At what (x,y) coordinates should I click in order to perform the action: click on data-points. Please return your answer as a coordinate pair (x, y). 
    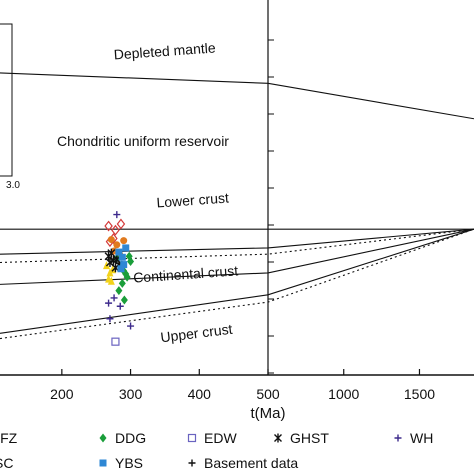
    Looking at the image, I should click on (119, 278).